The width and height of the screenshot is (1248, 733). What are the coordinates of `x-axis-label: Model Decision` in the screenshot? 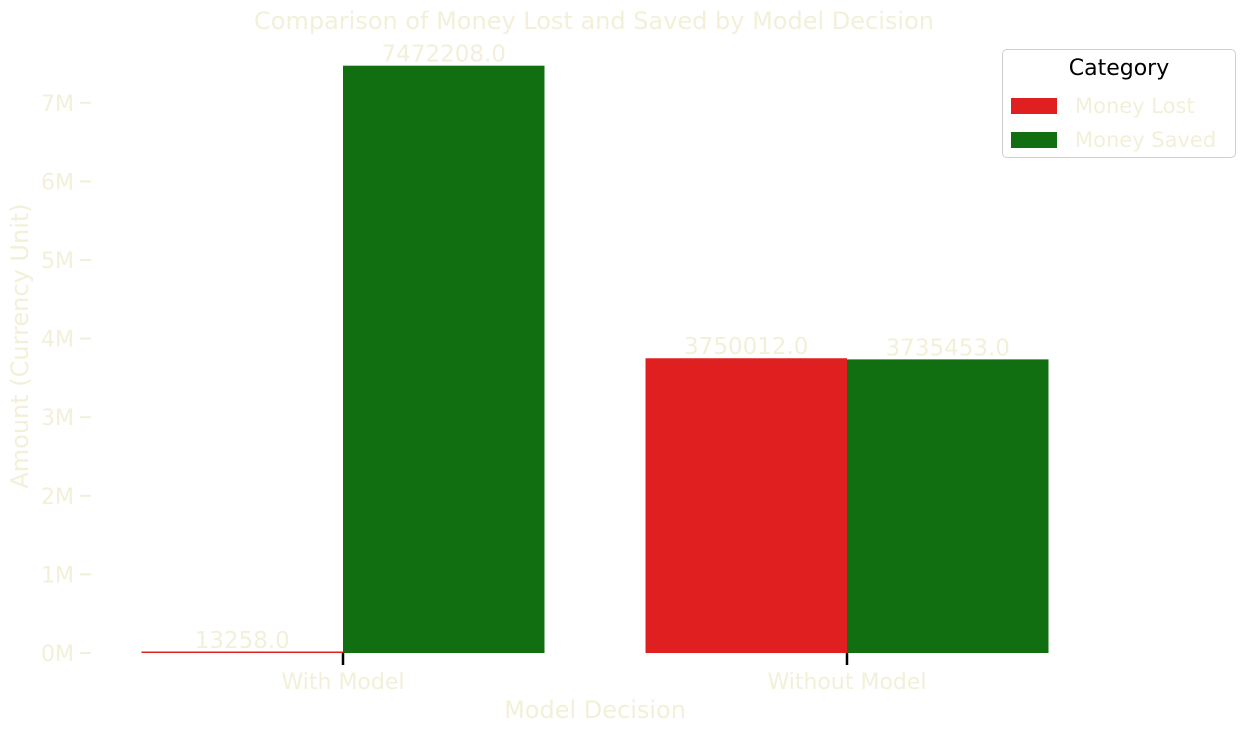 It's located at (595, 710).